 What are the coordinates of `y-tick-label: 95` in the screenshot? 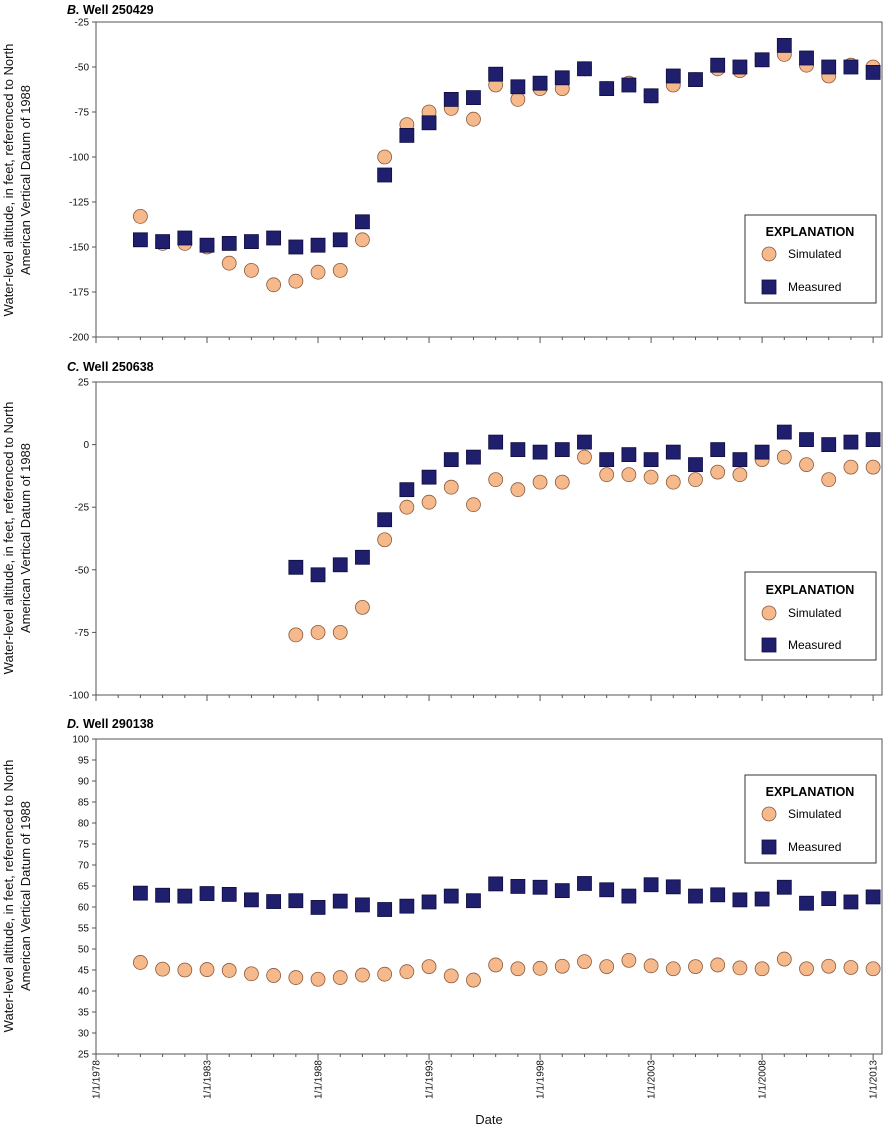 It's located at (84, 761).